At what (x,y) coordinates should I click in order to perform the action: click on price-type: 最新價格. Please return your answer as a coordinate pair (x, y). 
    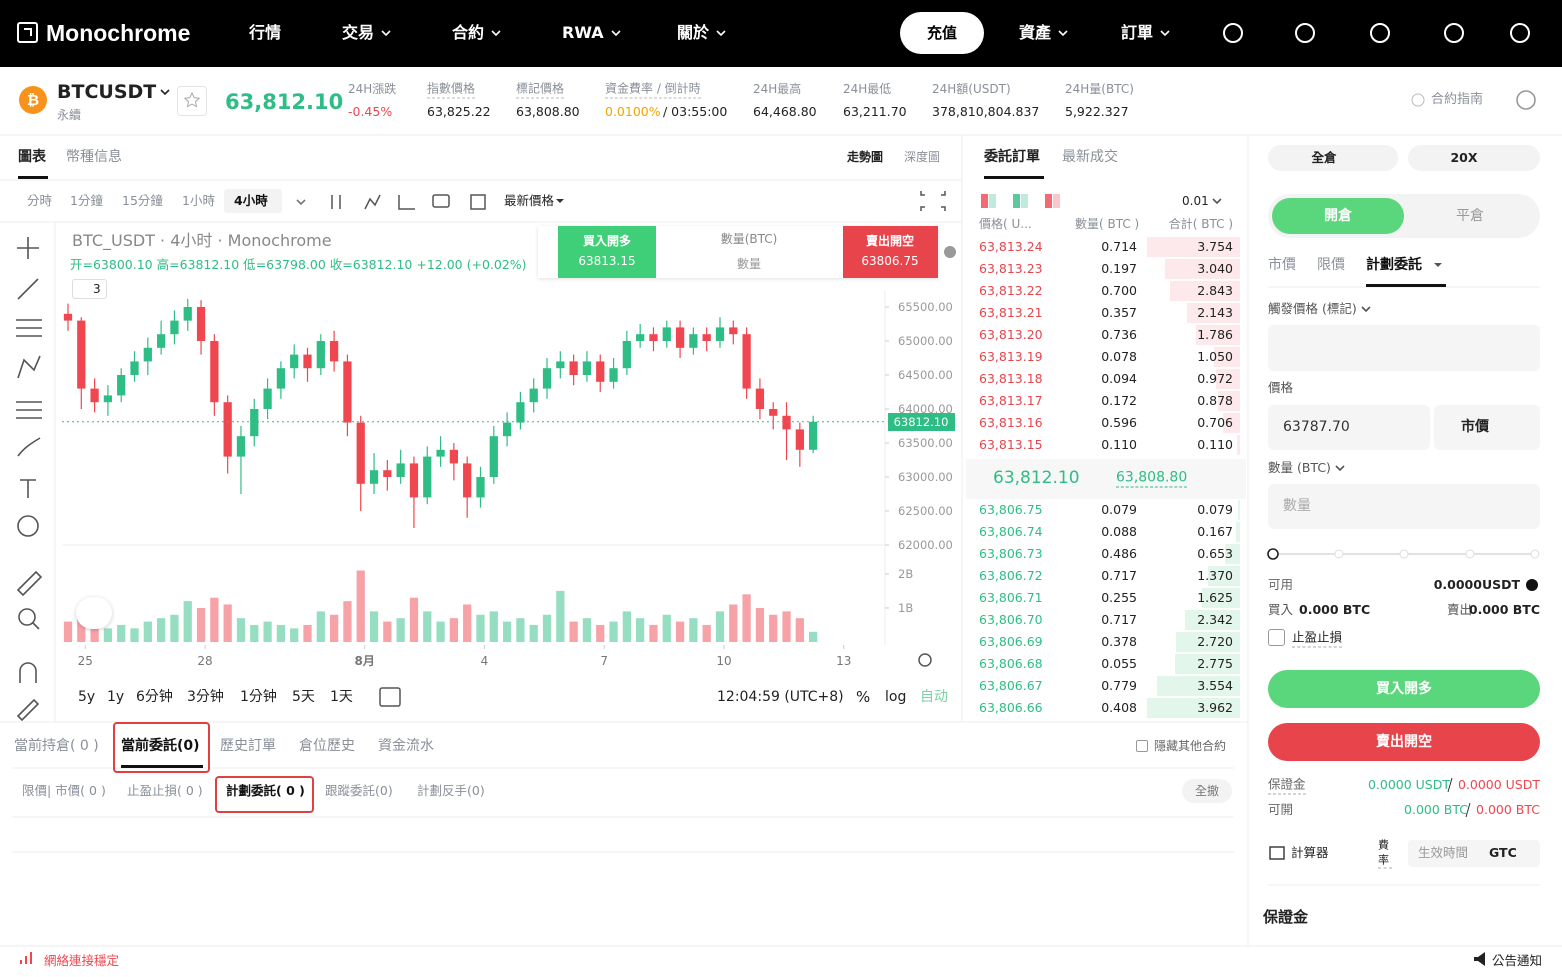
    Looking at the image, I should click on (529, 200).